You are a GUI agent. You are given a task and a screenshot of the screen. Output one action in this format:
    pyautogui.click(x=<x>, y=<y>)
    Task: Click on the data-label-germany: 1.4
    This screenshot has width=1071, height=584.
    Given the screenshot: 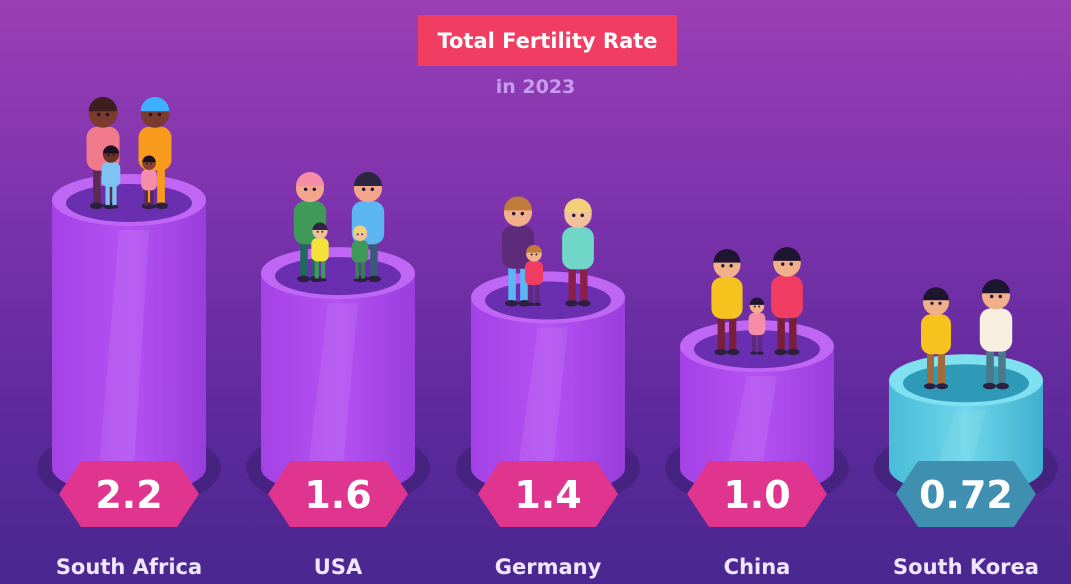 What is the action you would take?
    pyautogui.click(x=547, y=495)
    